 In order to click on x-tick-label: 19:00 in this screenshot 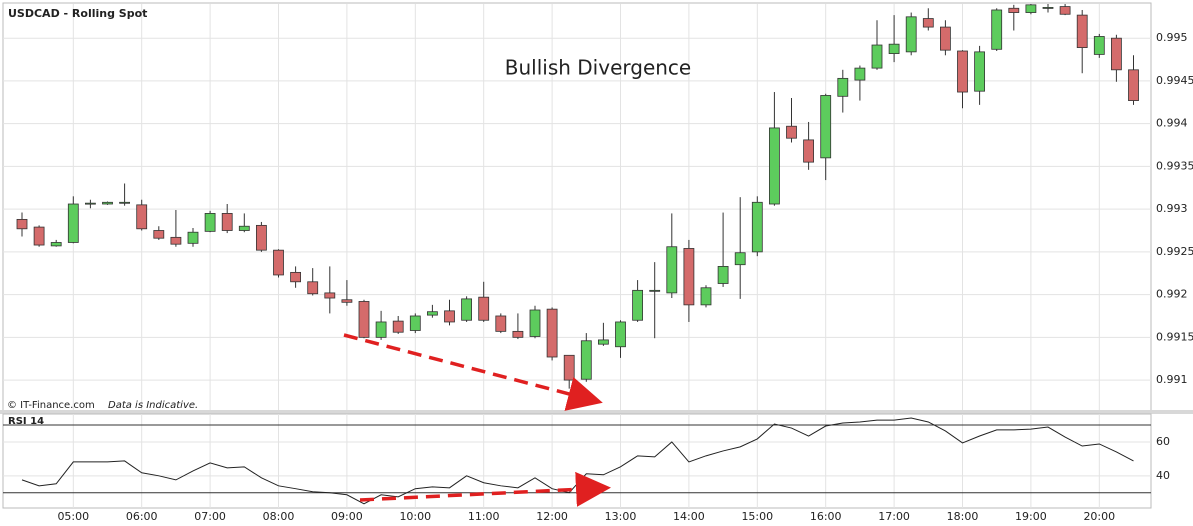, I will do `click(1031, 516)`.